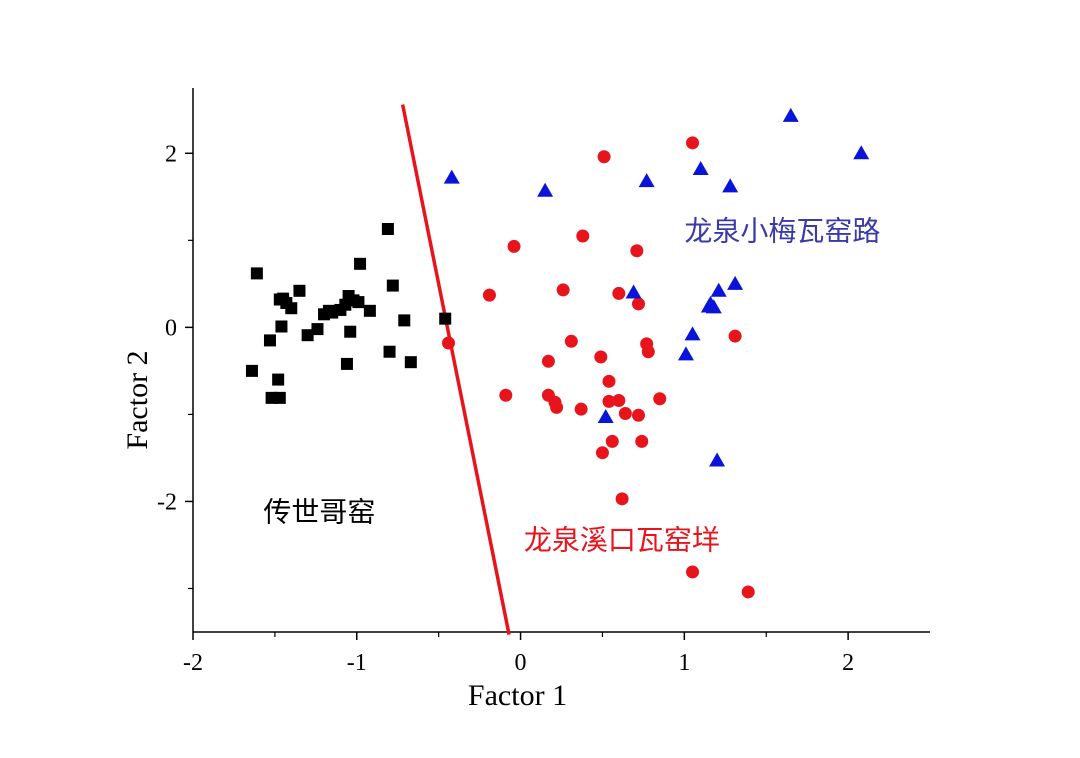 The width and height of the screenshot is (1080, 758). What do you see at coordinates (171, 154) in the screenshot?
I see `y-tick-label: 2` at bounding box center [171, 154].